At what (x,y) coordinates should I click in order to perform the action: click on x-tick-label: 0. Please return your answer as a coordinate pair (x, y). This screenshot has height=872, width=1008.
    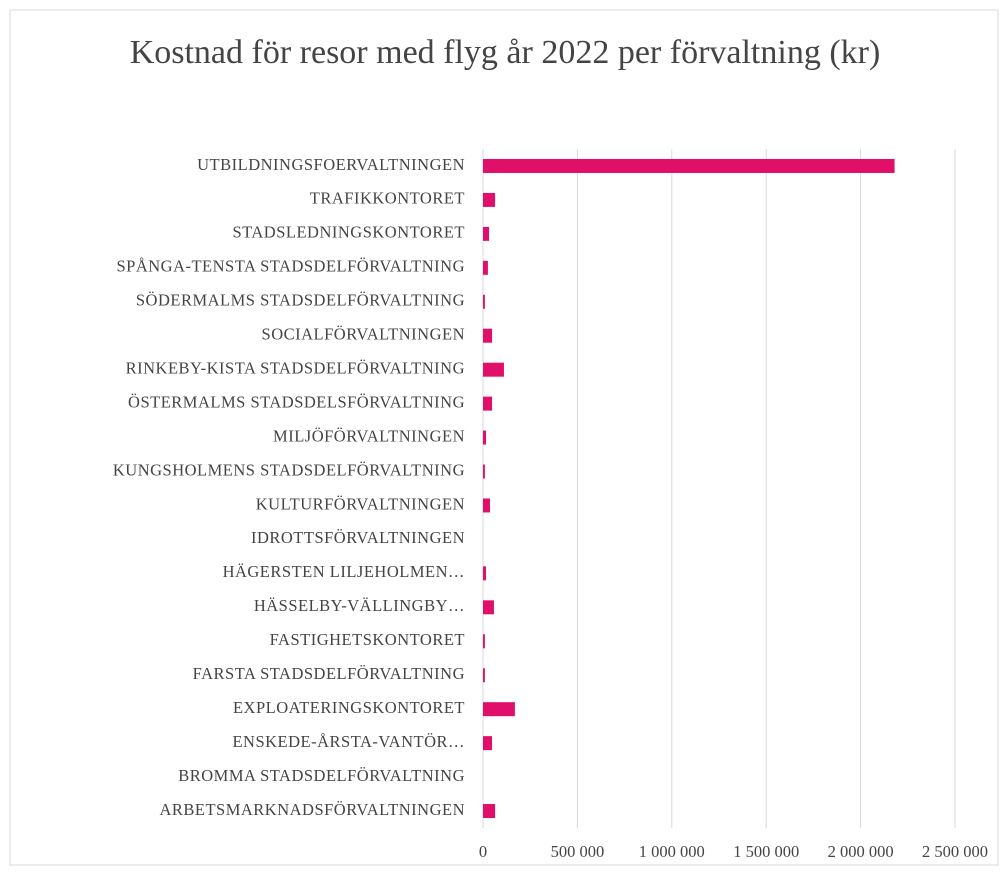
    Looking at the image, I should click on (483, 851).